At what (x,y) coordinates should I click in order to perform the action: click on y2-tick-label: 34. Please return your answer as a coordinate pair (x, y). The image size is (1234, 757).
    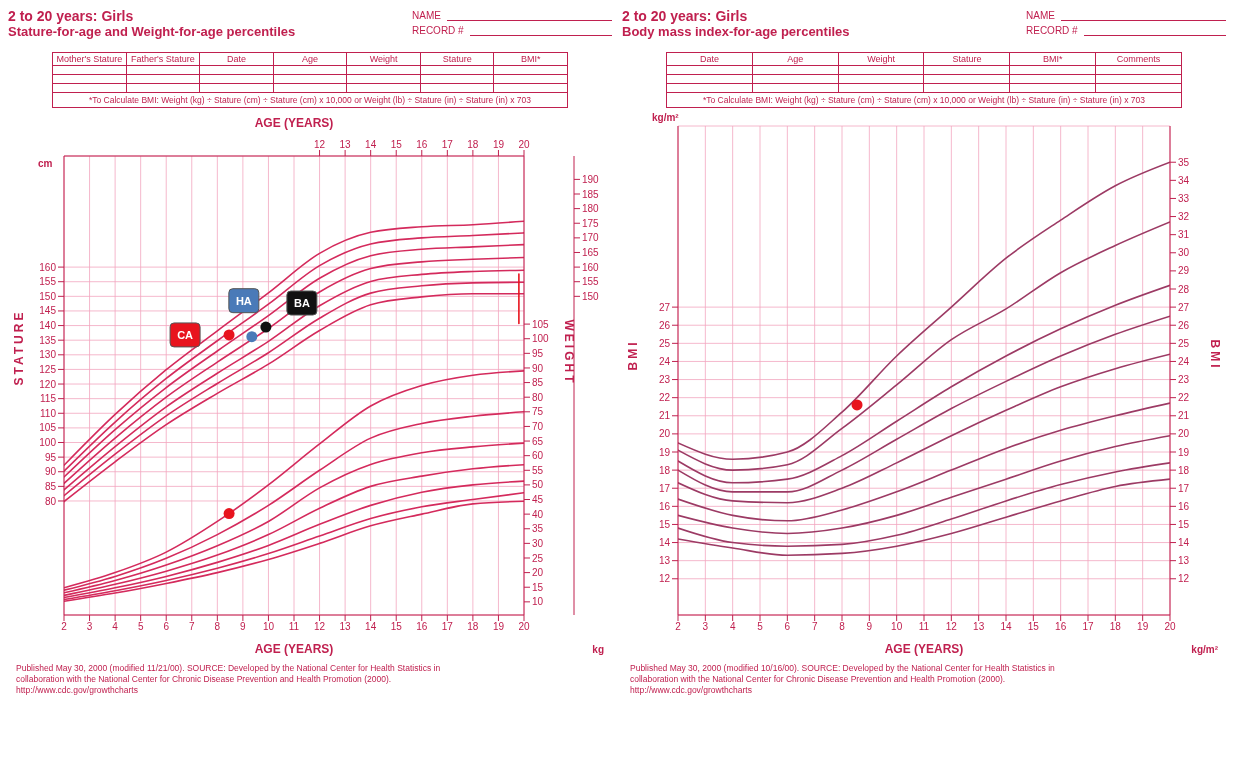
    Looking at the image, I should click on (1184, 180).